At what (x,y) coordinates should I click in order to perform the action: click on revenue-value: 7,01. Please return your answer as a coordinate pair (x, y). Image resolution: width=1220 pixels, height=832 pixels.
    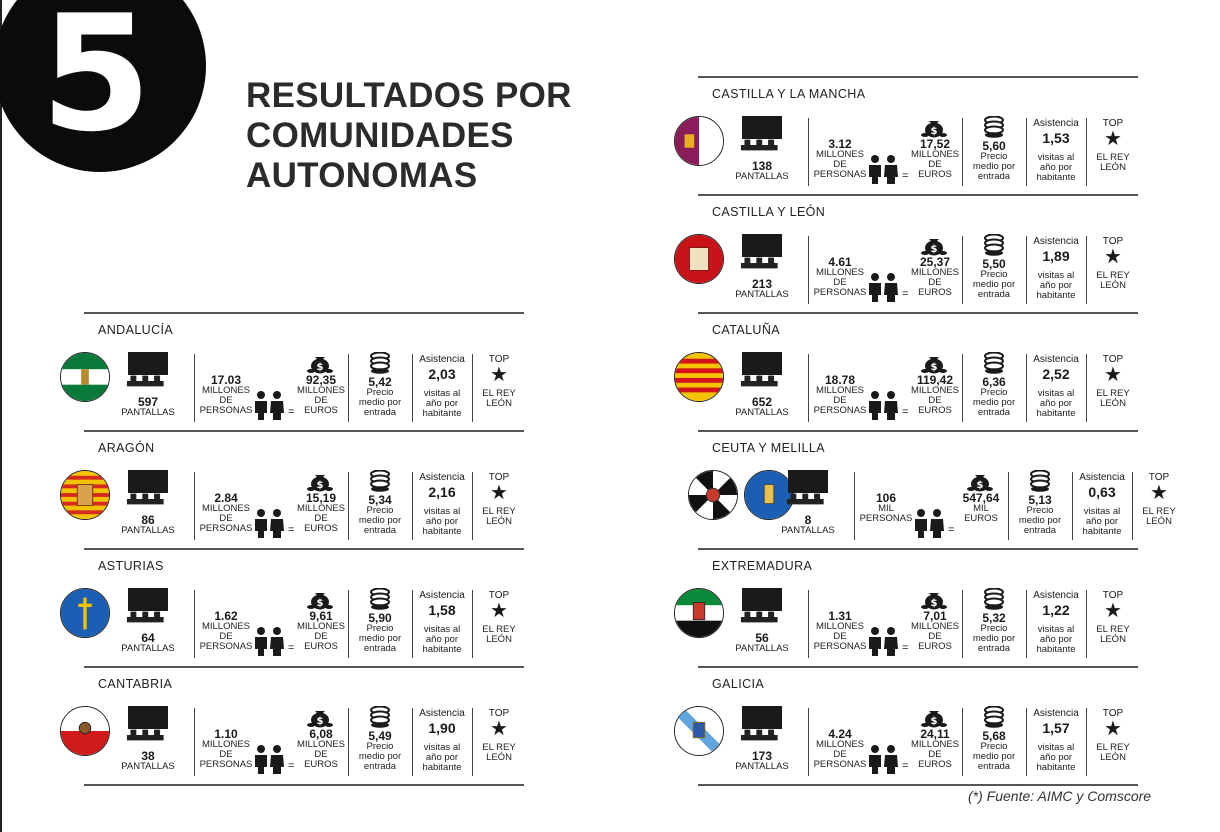
    Looking at the image, I should click on (935, 616).